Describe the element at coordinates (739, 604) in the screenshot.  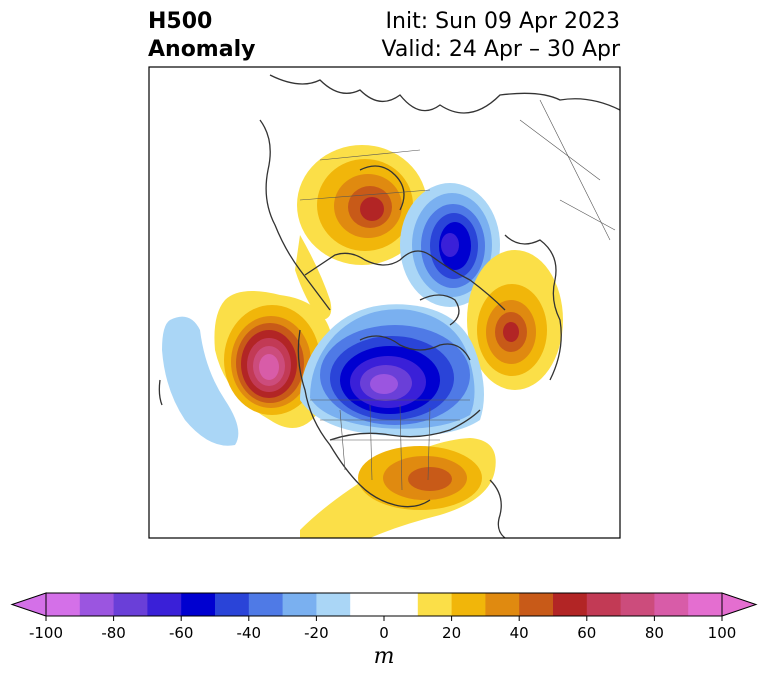
I see `colorbar-extend-high` at that location.